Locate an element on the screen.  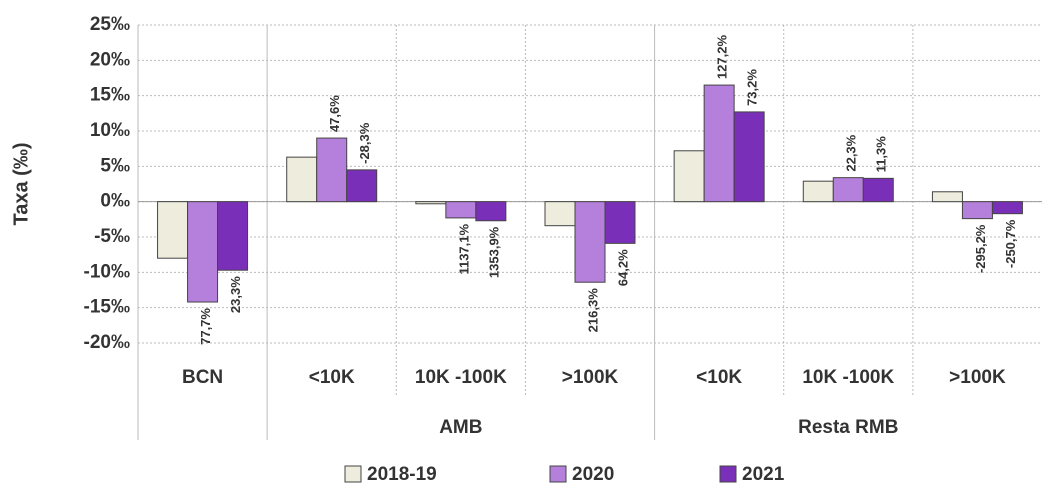
data-annotation: 73,2% is located at coordinates (752, 87).